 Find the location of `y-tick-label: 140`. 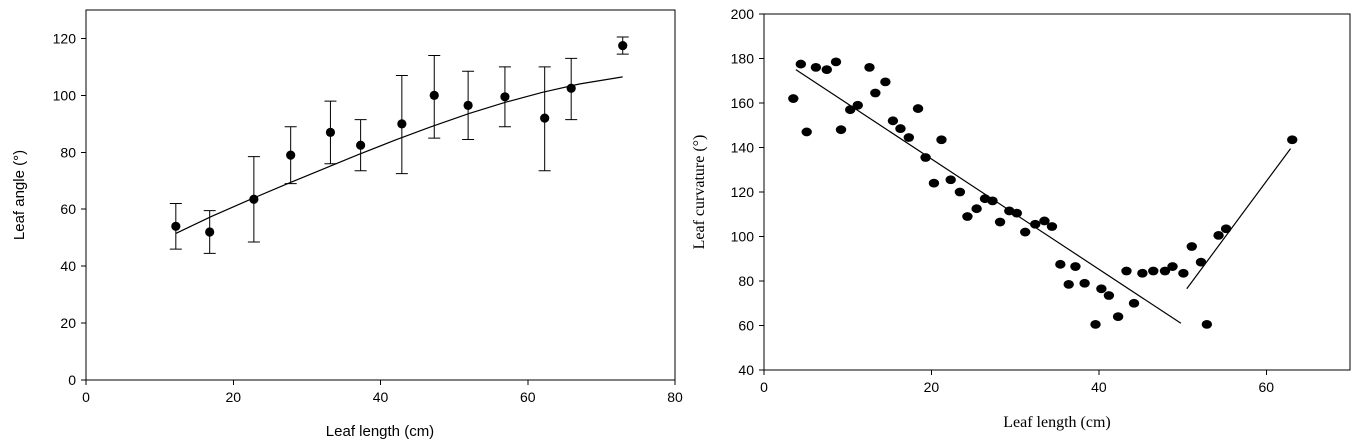

y-tick-label: 140 is located at coordinates (743, 148).